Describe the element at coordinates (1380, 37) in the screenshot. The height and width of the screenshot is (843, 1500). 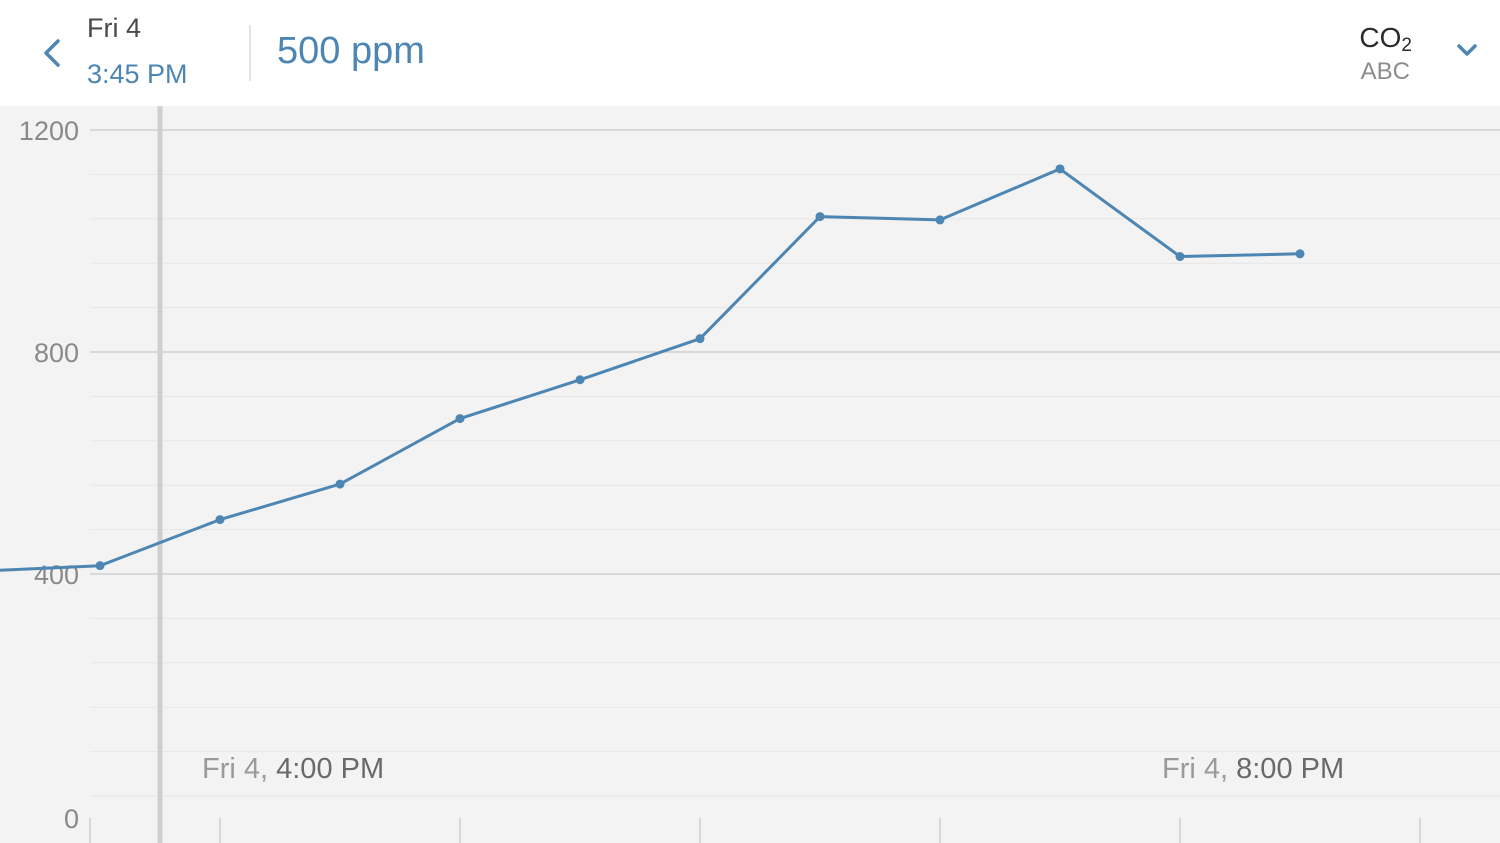
I see `sensor-name-base: CO` at that location.